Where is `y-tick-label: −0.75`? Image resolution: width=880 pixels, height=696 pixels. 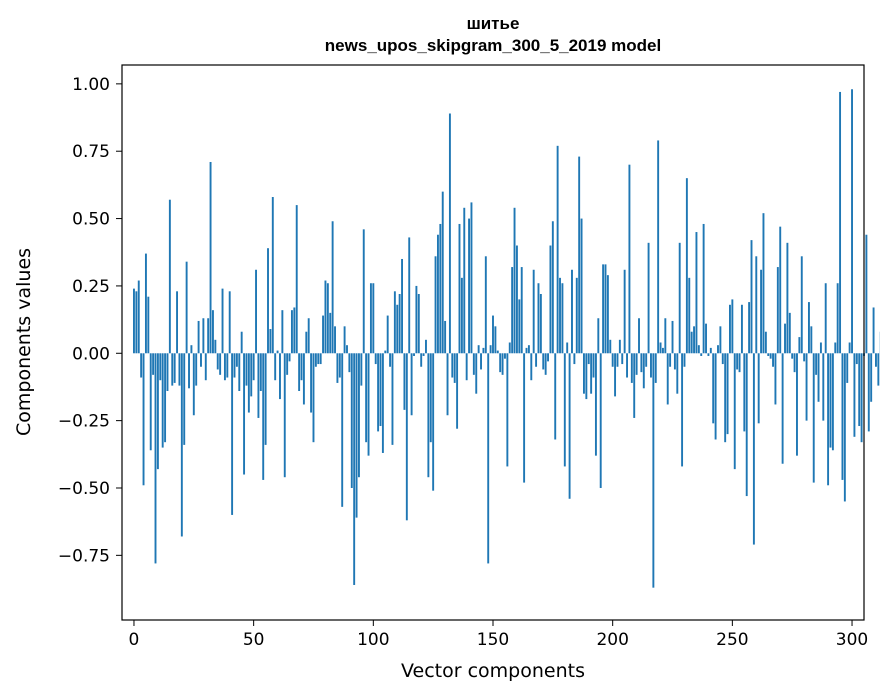 y-tick-label: −0.75 is located at coordinates (84, 556).